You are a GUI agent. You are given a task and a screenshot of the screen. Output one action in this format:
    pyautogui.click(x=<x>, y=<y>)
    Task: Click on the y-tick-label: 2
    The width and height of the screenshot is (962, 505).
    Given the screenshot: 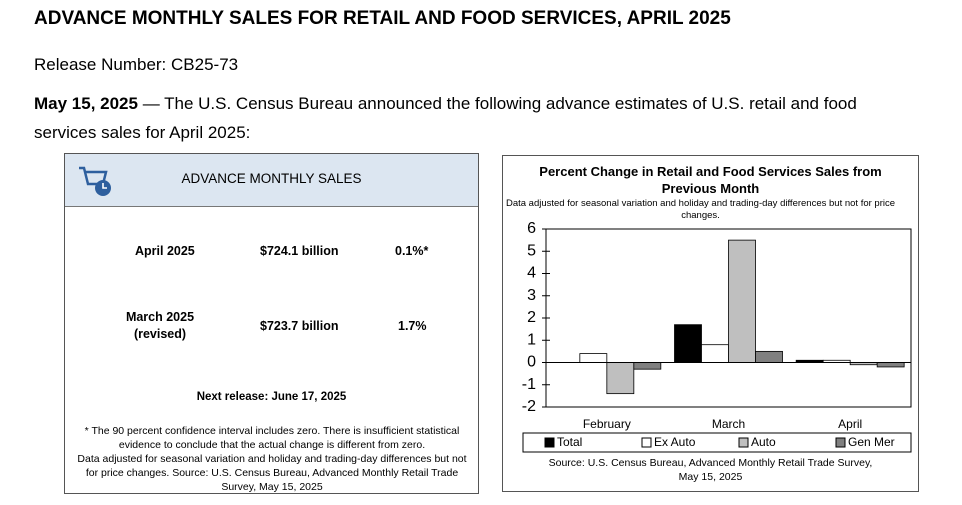 What is the action you would take?
    pyautogui.click(x=531, y=317)
    